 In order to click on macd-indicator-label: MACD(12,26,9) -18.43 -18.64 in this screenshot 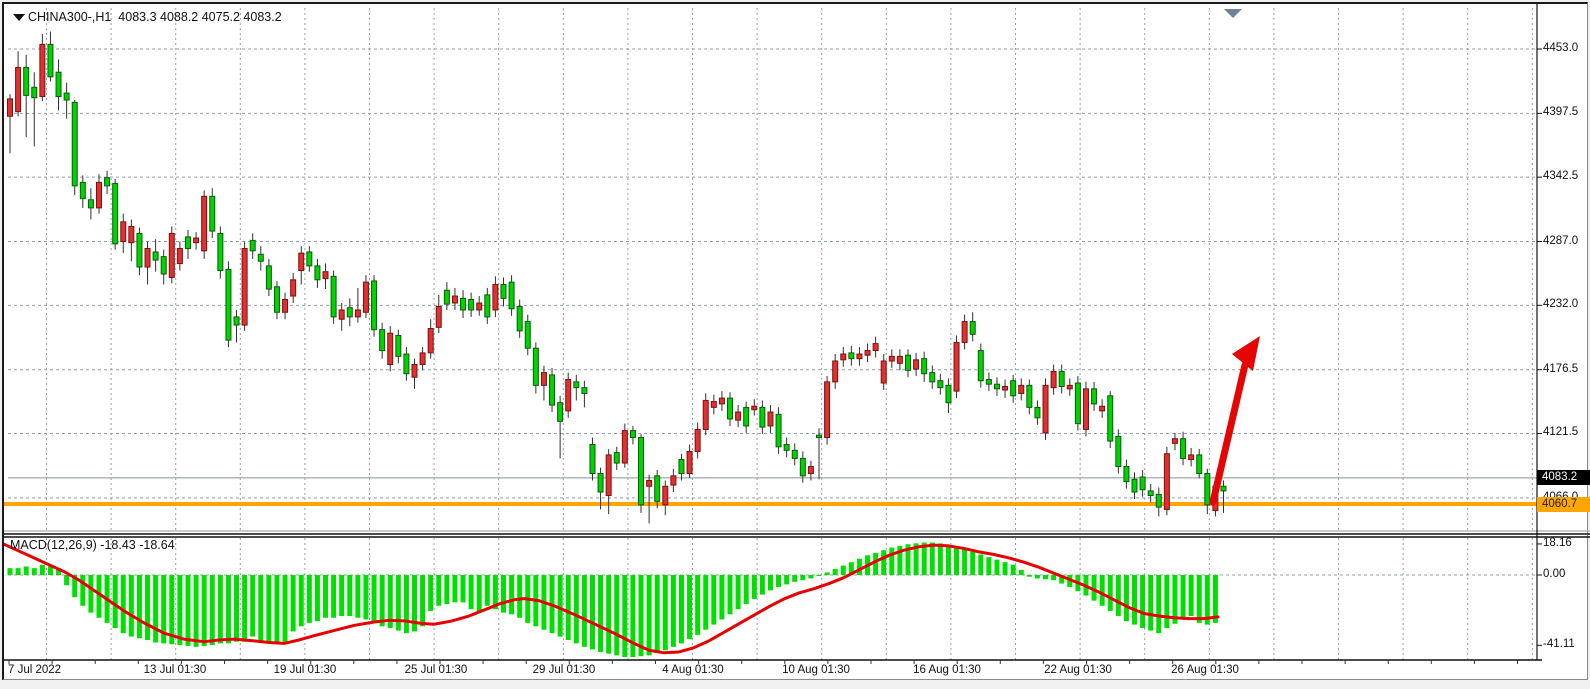, I will do `click(92, 545)`.